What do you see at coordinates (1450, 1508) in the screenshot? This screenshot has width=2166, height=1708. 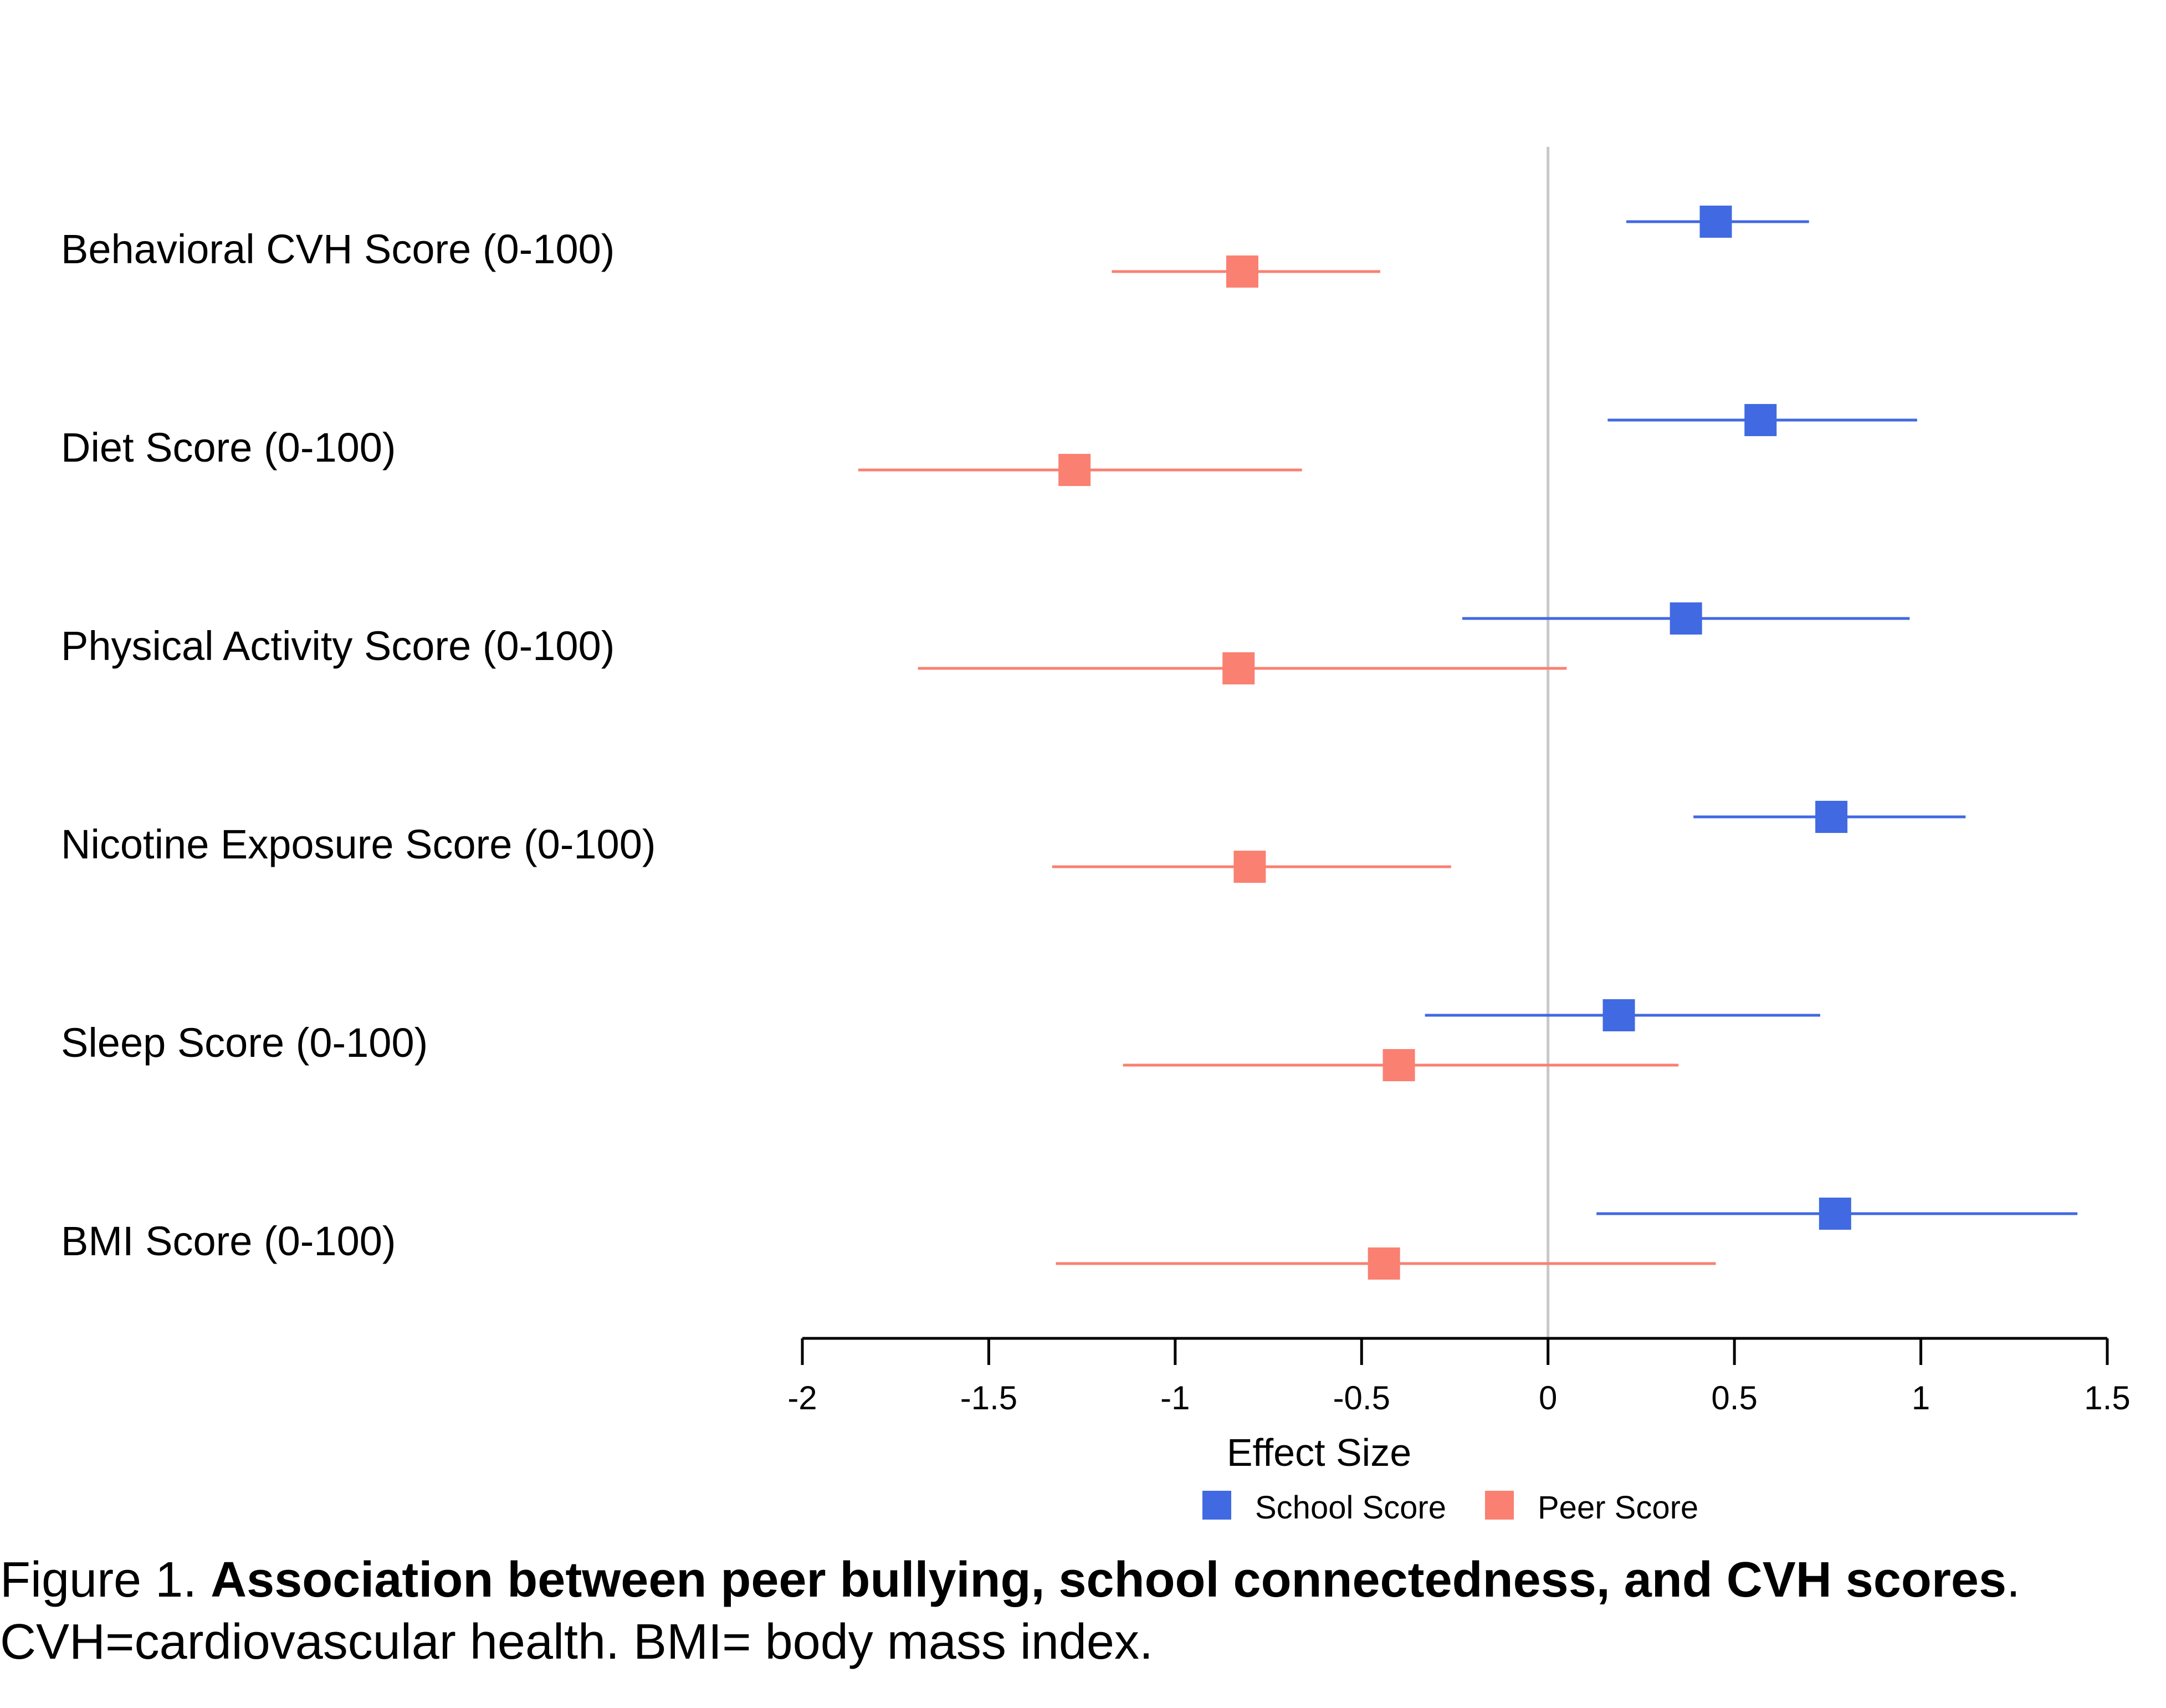 I see `legend: School Score Peer Score` at bounding box center [1450, 1508].